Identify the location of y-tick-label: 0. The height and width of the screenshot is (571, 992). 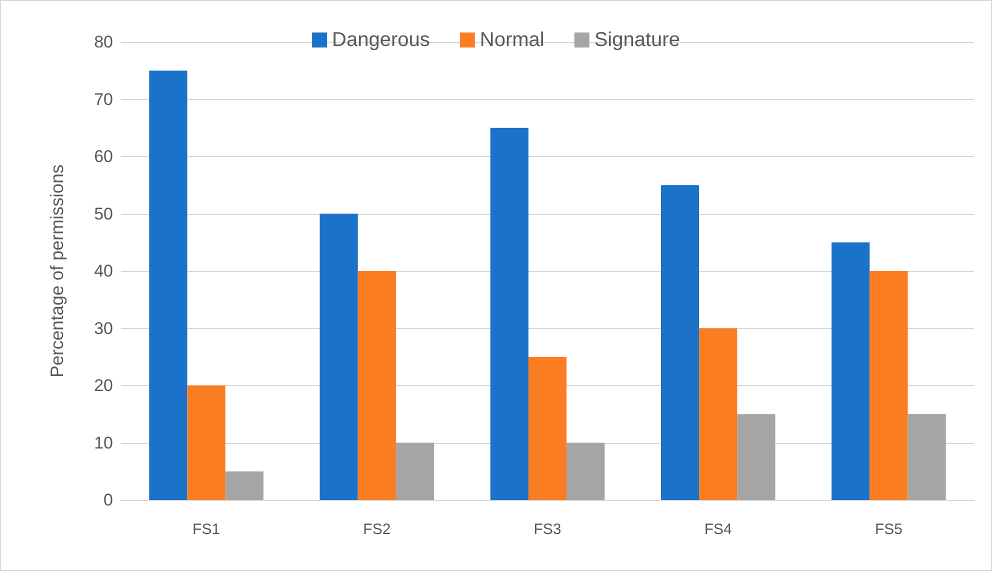
(108, 500).